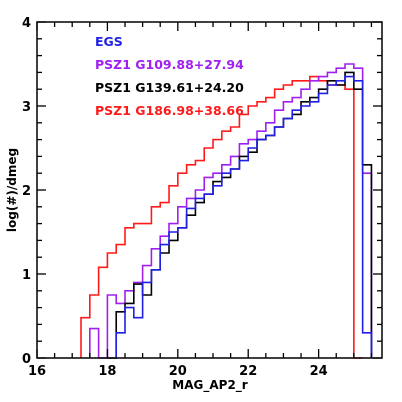 This screenshot has width=402, height=402. Describe the element at coordinates (169, 64) in the screenshot. I see `legend-entry: PSZ1 G109.88+27.94` at that location.